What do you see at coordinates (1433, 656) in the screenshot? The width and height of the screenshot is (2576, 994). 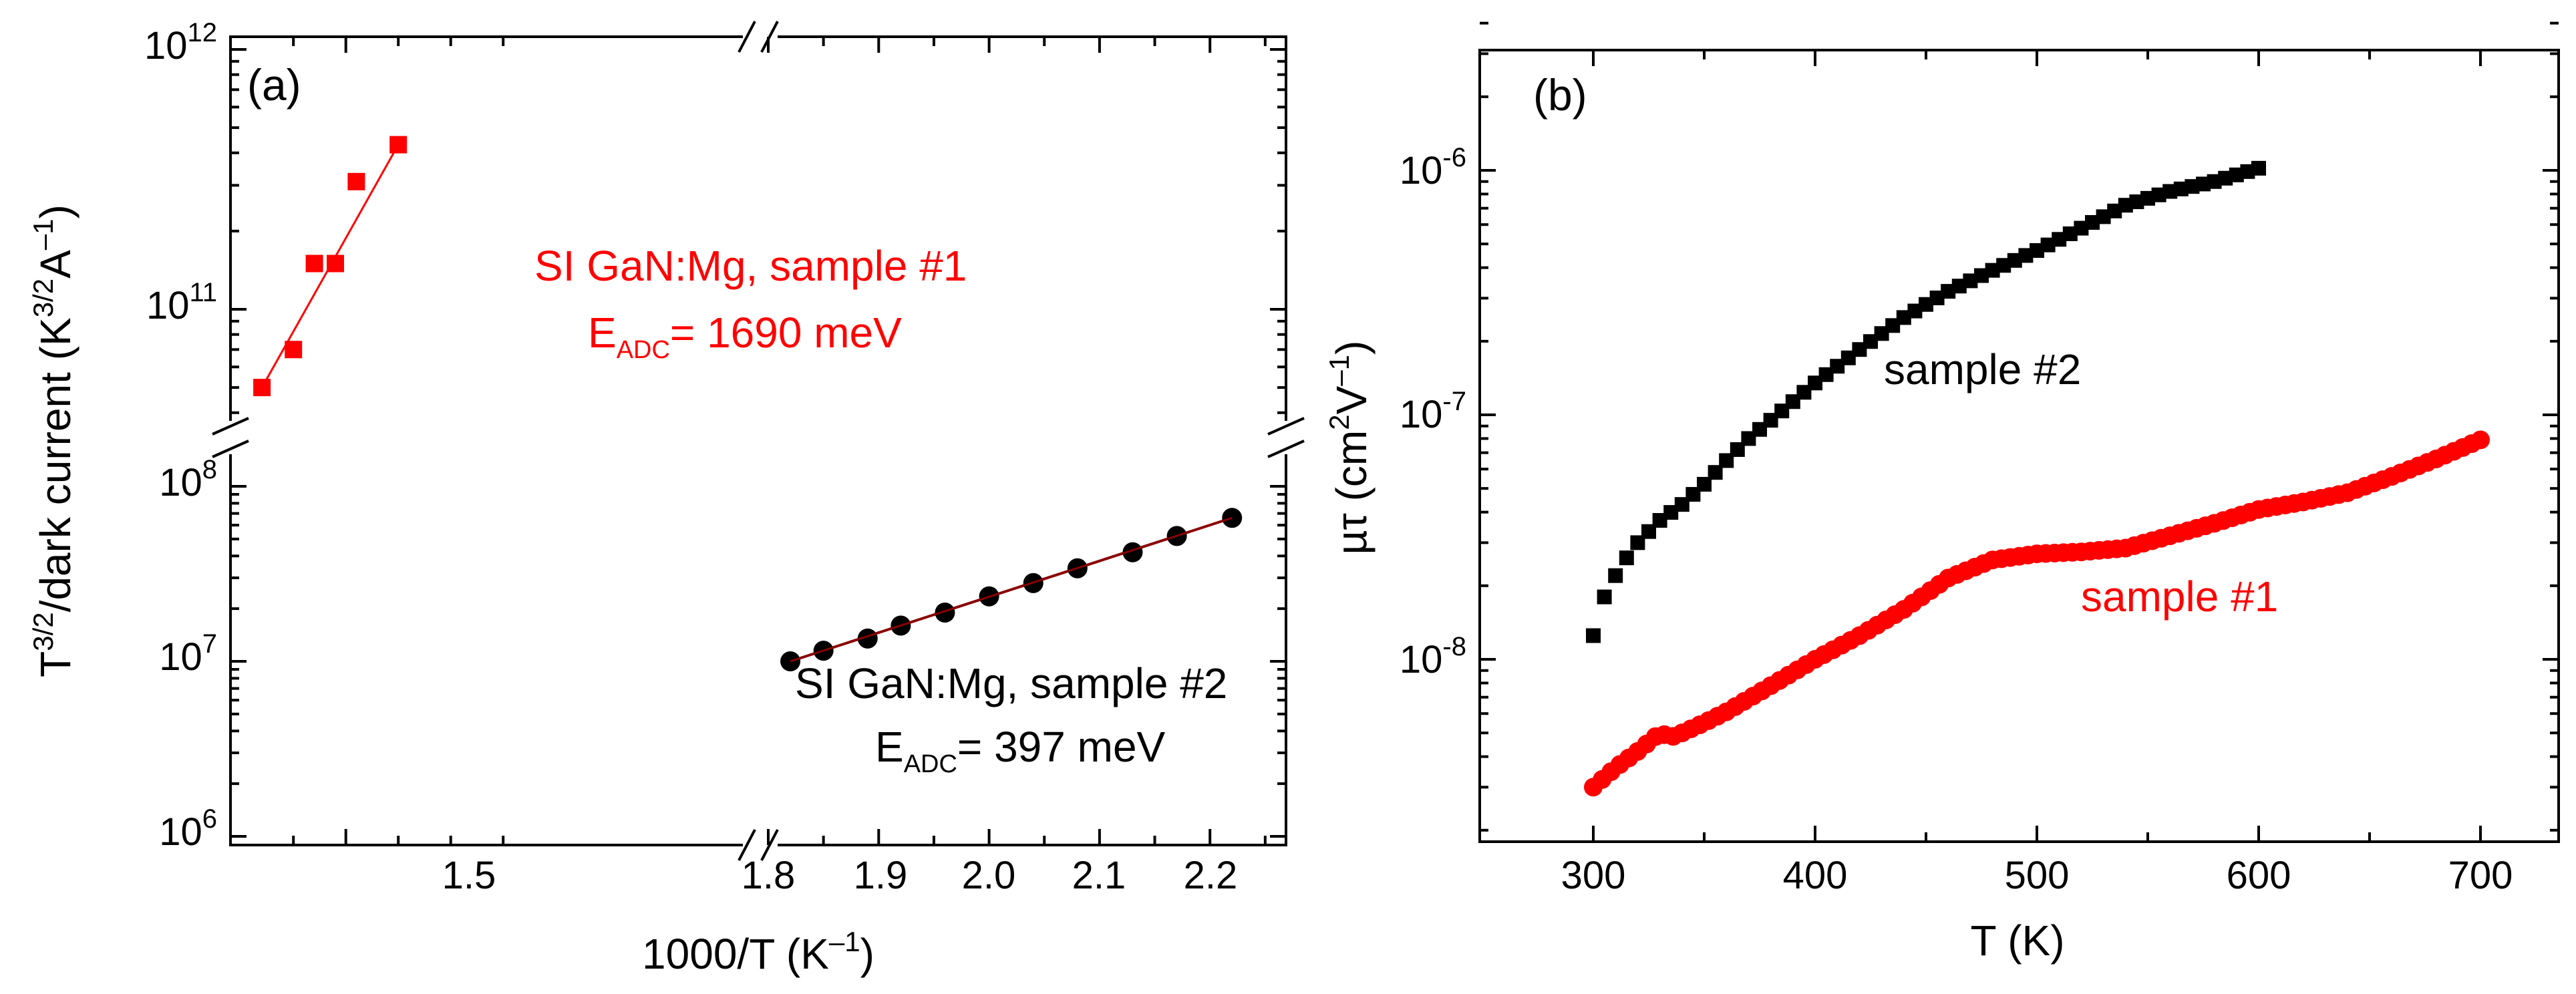 I see `y-tick-label-1e-8: 10⁻⁸` at bounding box center [1433, 656].